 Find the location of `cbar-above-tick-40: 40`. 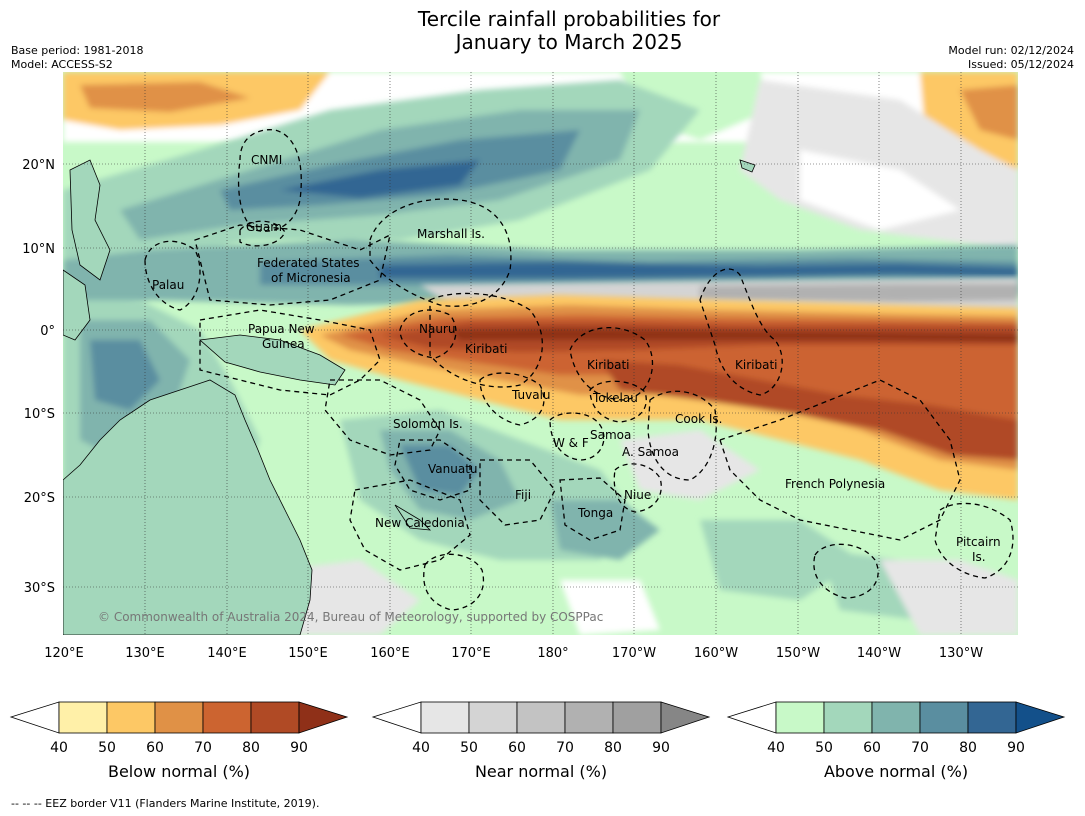

cbar-above-tick-40: 40 is located at coordinates (776, 748).